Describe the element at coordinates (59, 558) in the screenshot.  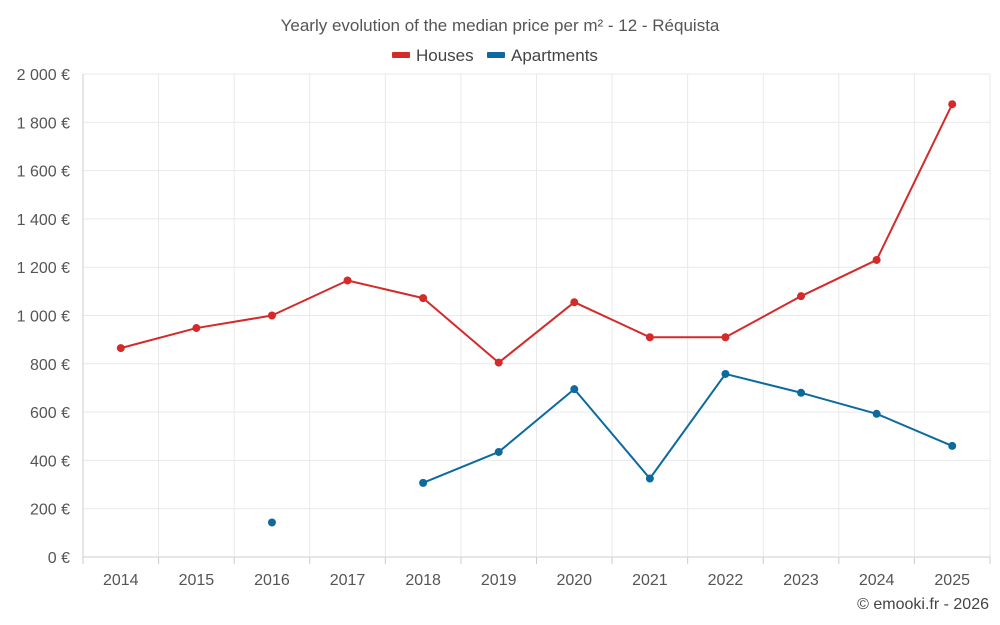
I see `y-tick-label: 0 €` at that location.